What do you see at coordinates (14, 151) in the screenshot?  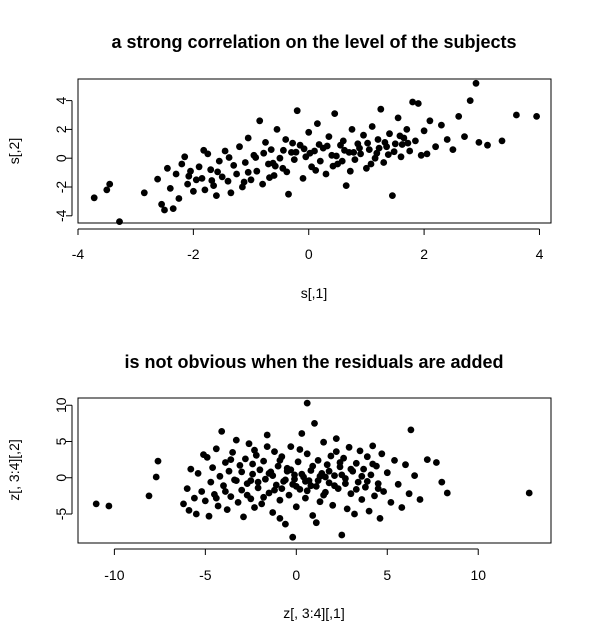 I see `y-axis-label-top: s[,2]` at bounding box center [14, 151].